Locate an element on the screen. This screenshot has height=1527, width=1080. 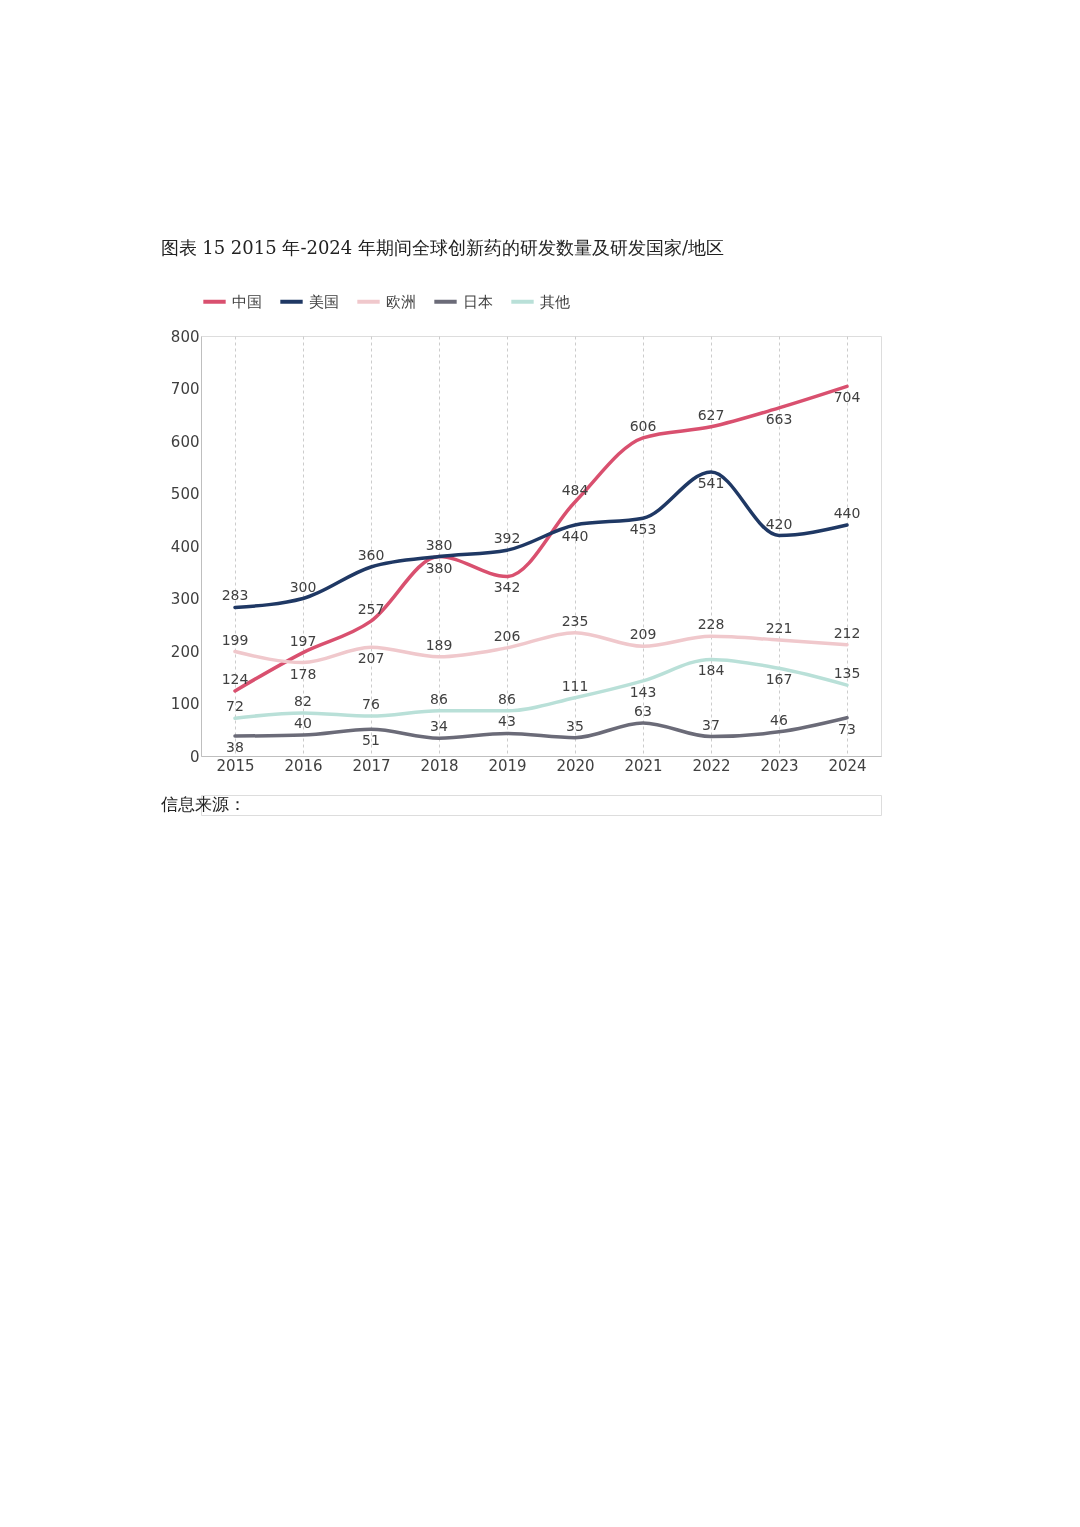
y-tick-label: 200 is located at coordinates (185, 651).